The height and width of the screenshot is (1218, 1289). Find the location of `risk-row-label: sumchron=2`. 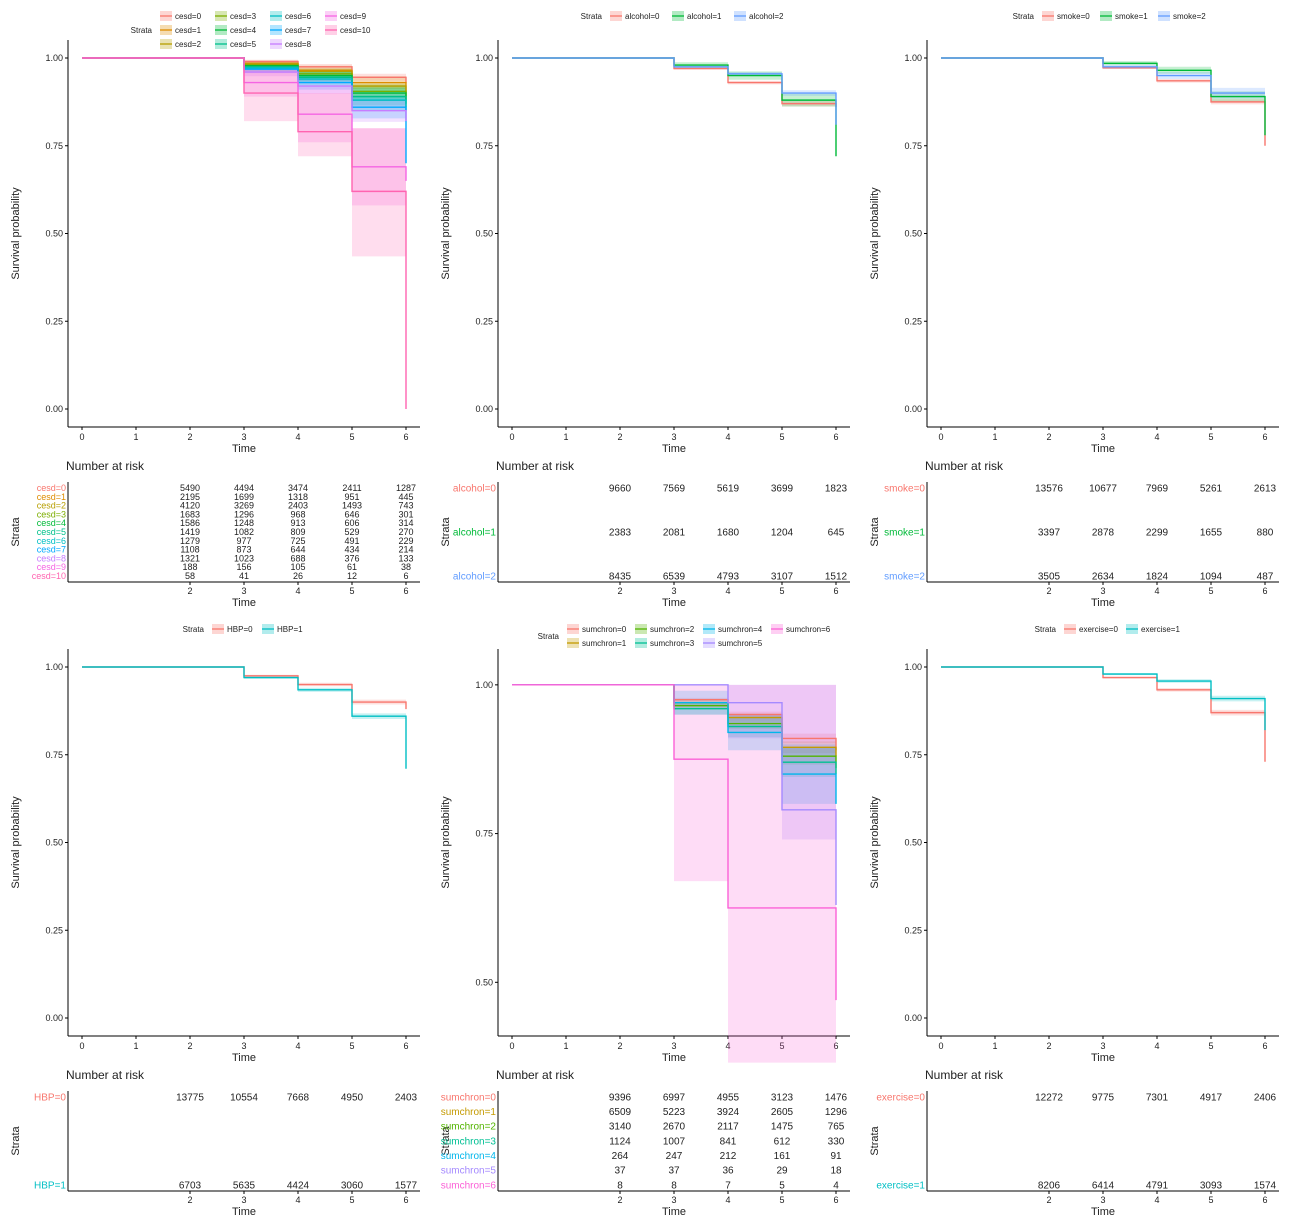

risk-row-label: sumchron=2 is located at coordinates (469, 1127).